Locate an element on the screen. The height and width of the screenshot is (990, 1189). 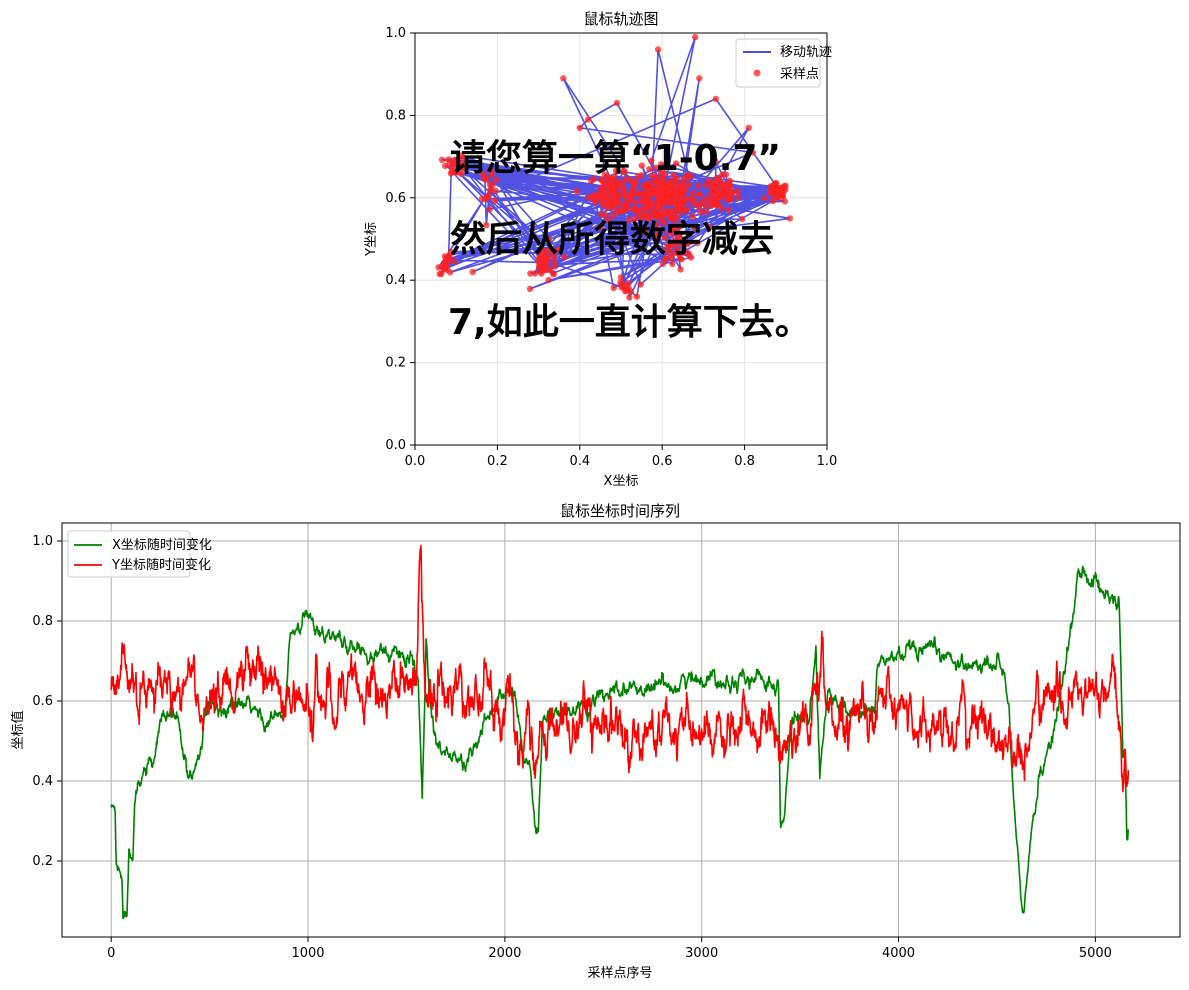
trajectory-xtick-label: 0.4 is located at coordinates (579, 461).